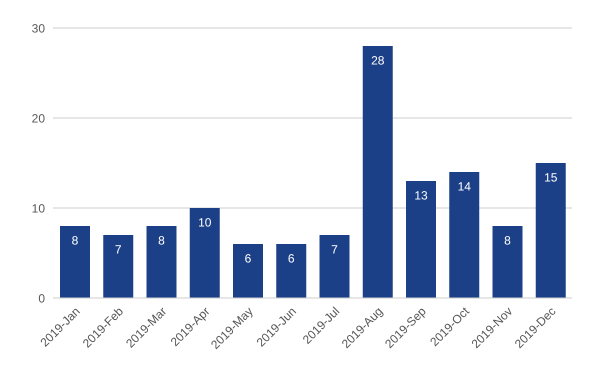 This screenshot has width=600, height=371. What do you see at coordinates (39, 28) in the screenshot?
I see `y-tick-label: 30` at bounding box center [39, 28].